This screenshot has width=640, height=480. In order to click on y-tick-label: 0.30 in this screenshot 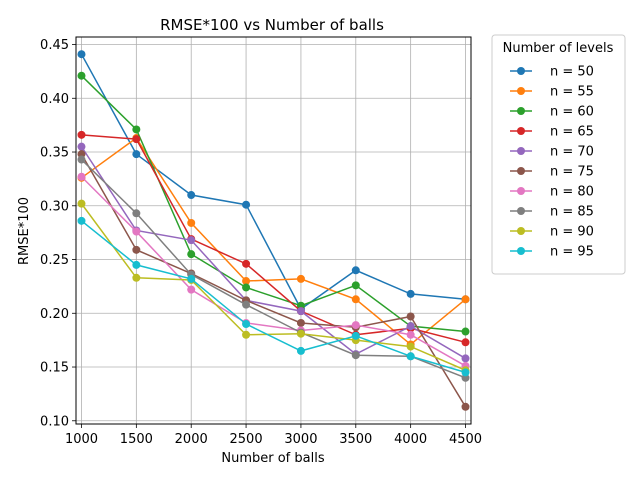, I will do `click(54, 206)`.